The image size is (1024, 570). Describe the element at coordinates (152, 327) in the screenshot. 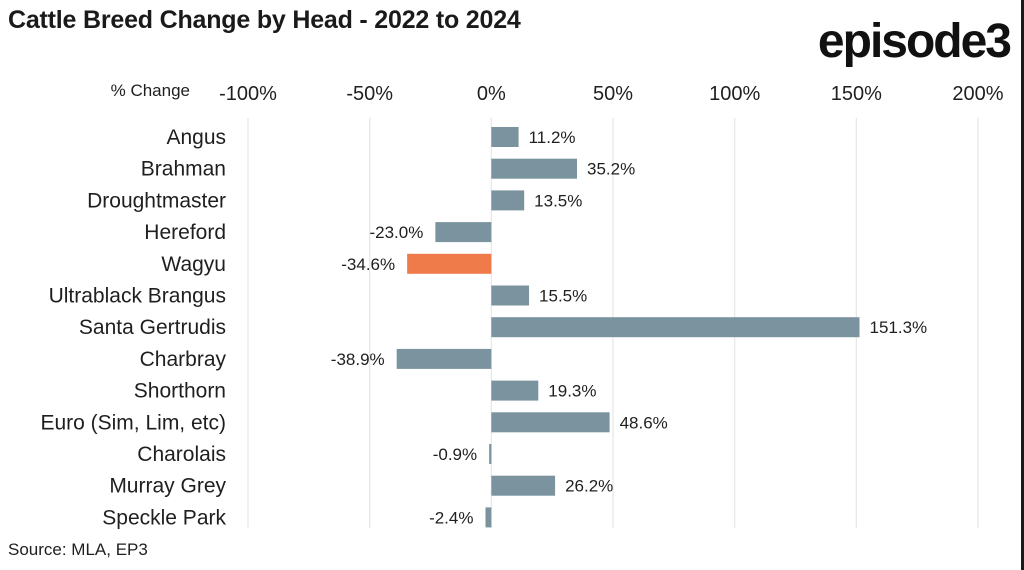

I see `category-label: Santa Gertrudis` at that location.